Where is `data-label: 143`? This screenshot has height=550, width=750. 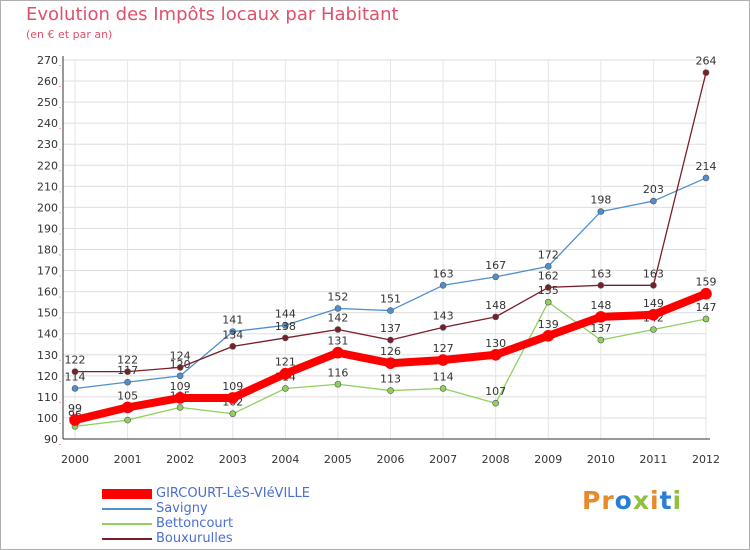 data-label: 143 is located at coordinates (443, 315).